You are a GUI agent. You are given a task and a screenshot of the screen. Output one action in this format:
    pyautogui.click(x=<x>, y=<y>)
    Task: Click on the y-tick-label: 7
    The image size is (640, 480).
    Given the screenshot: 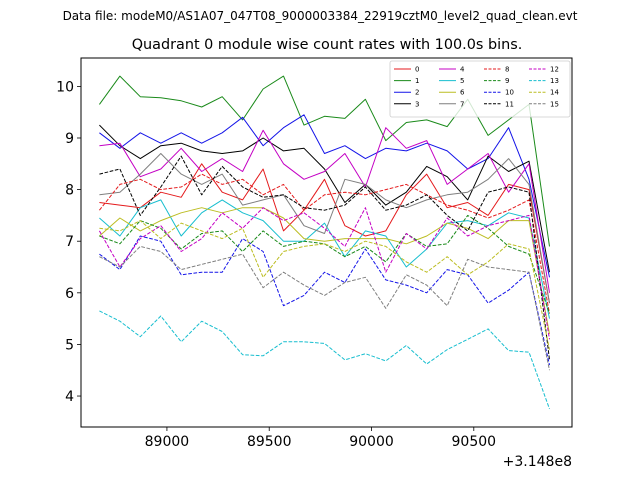 What is the action you would take?
    pyautogui.click(x=69, y=242)
    